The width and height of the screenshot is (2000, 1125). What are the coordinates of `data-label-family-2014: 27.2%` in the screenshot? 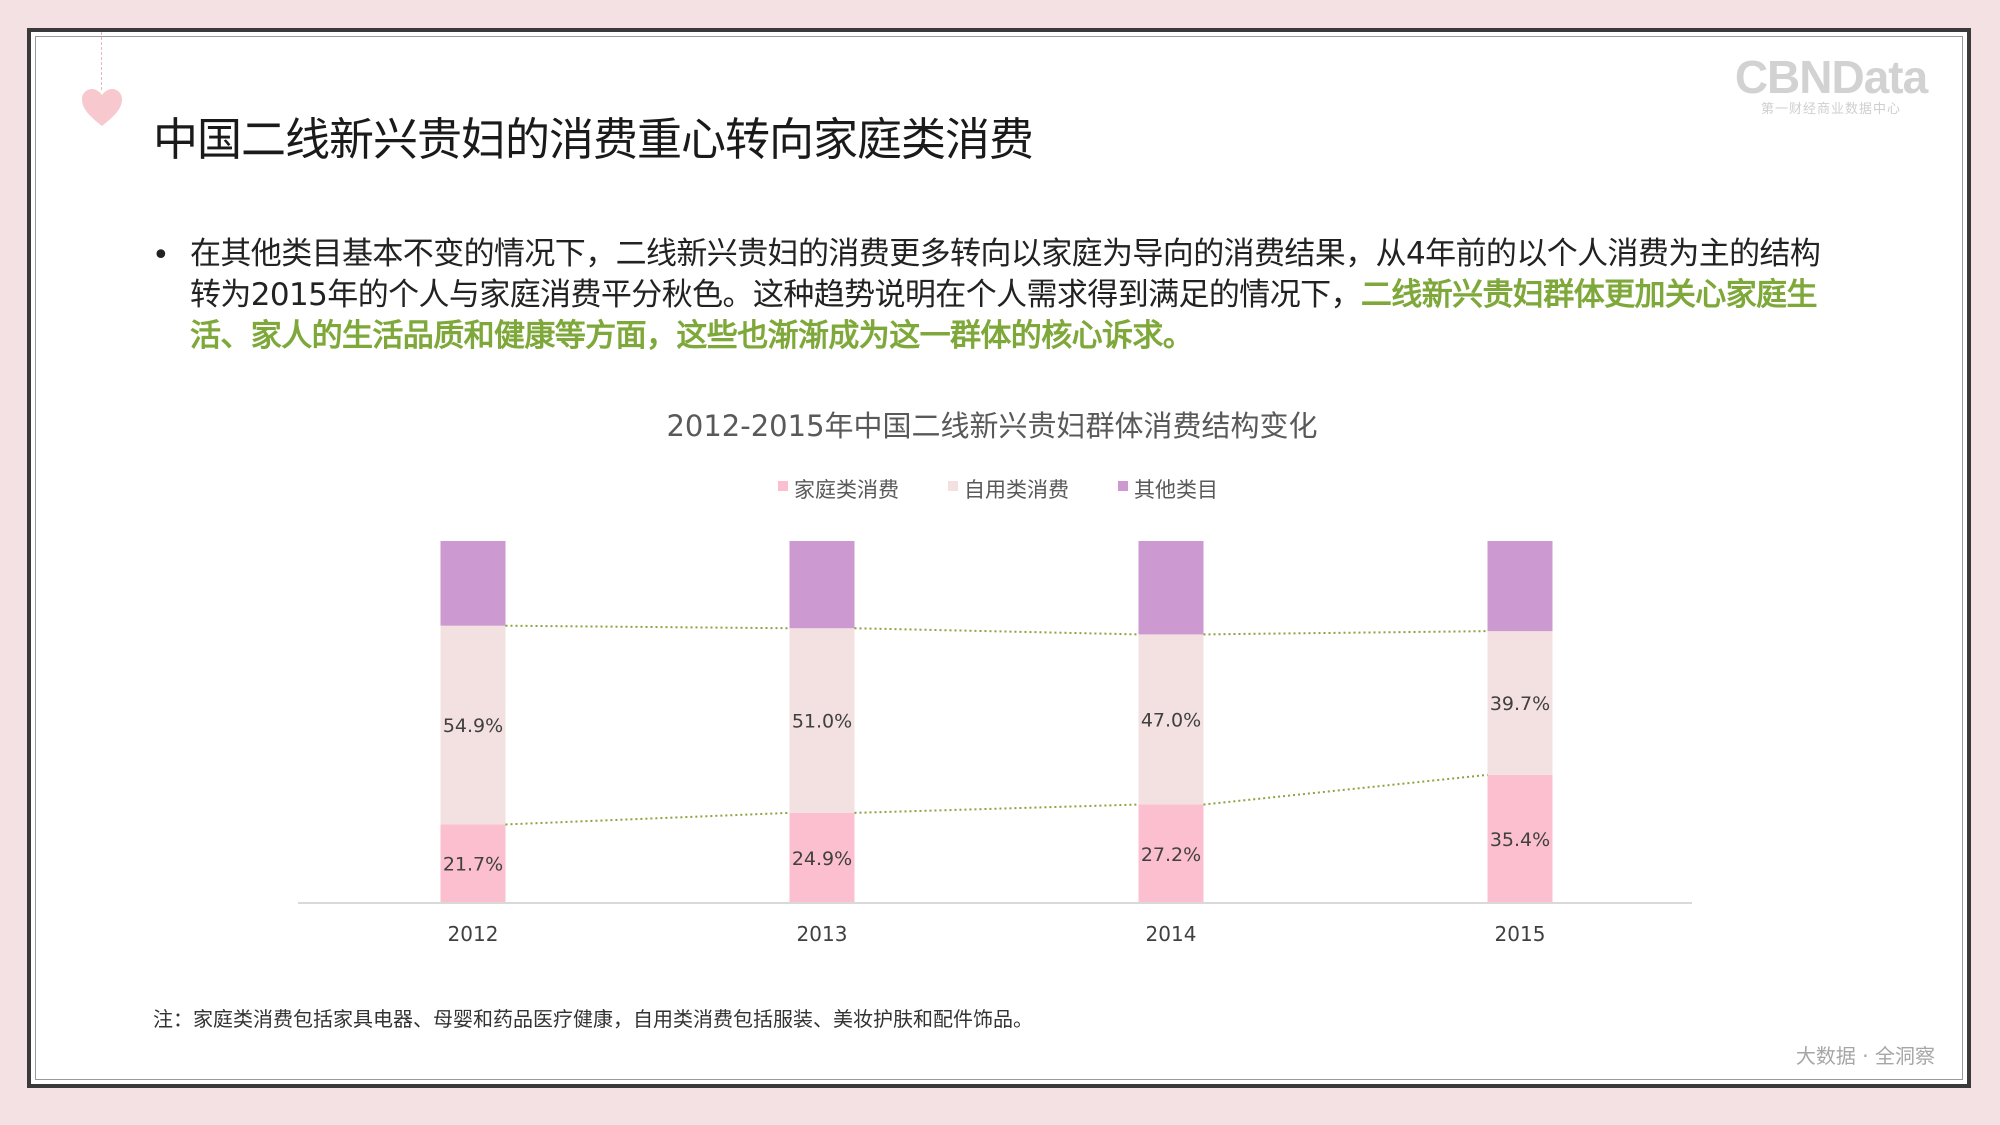 It's located at (1171, 855).